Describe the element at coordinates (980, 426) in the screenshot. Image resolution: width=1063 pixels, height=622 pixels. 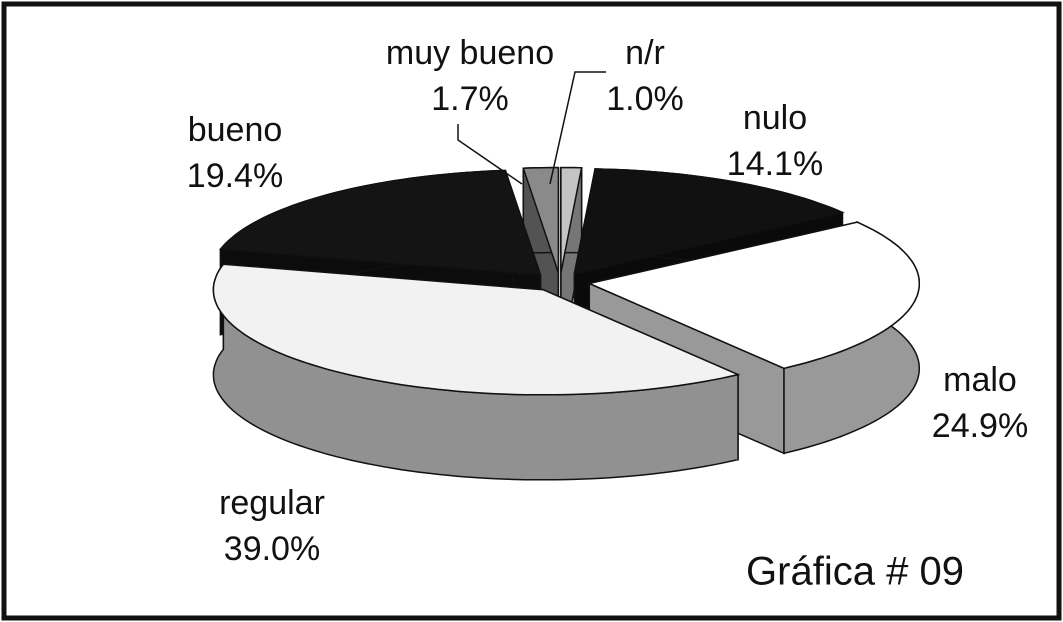
I see `slice-value-label: 24.9%` at that location.